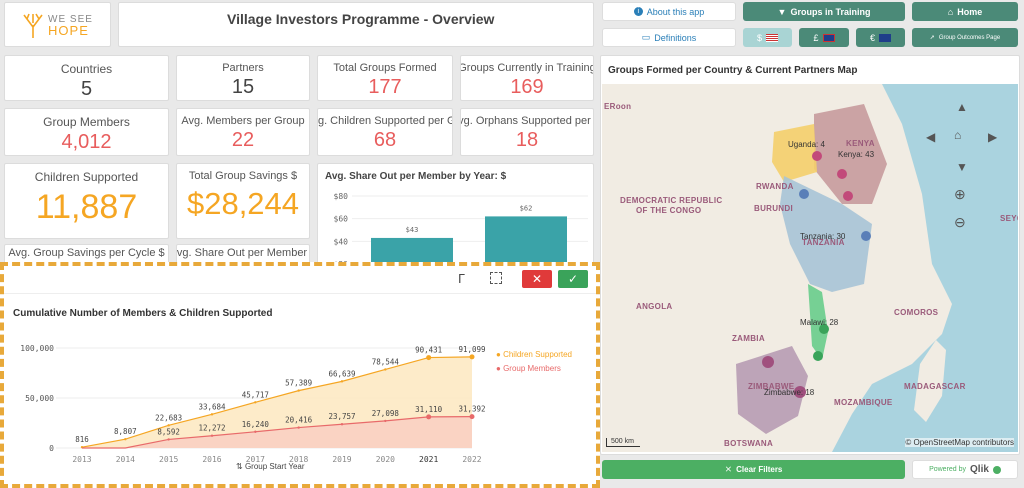 This screenshot has height=488, width=1024. What do you see at coordinates (239, 466) in the screenshot?
I see `sort-icon: ⇅` at bounding box center [239, 466].